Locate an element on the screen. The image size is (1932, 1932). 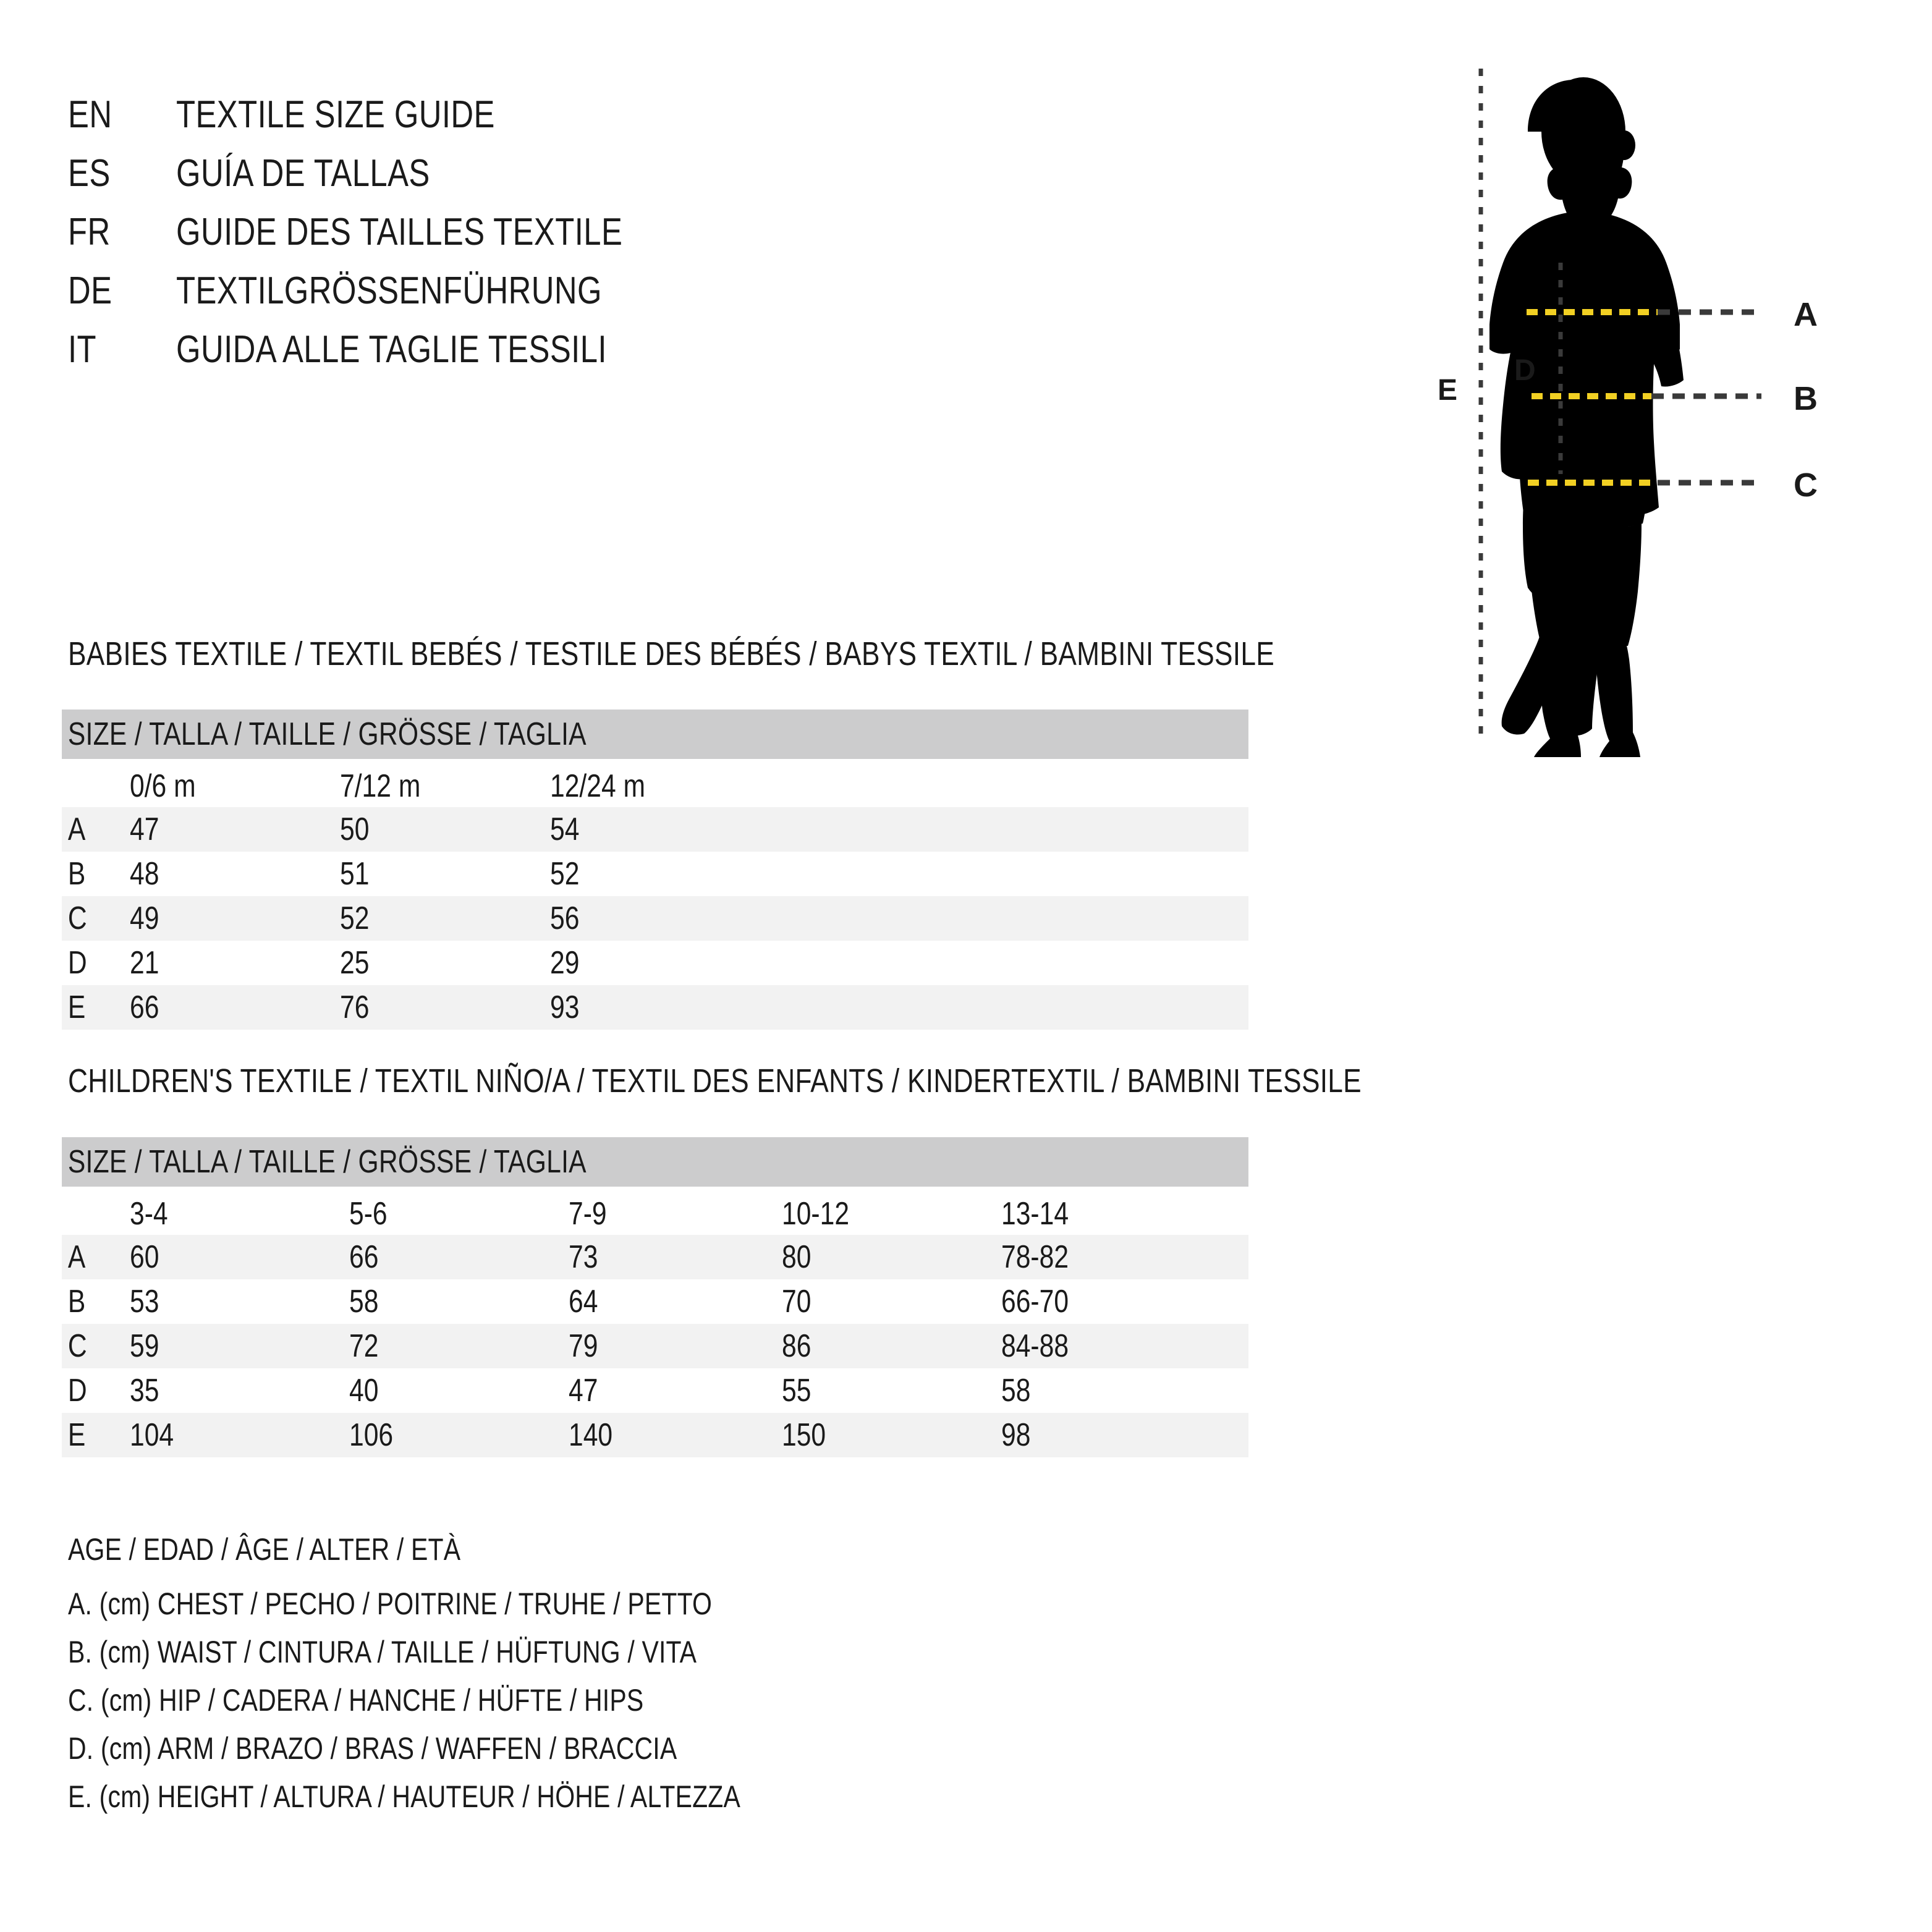
column-header: 10-12 is located at coordinates (816, 1214).